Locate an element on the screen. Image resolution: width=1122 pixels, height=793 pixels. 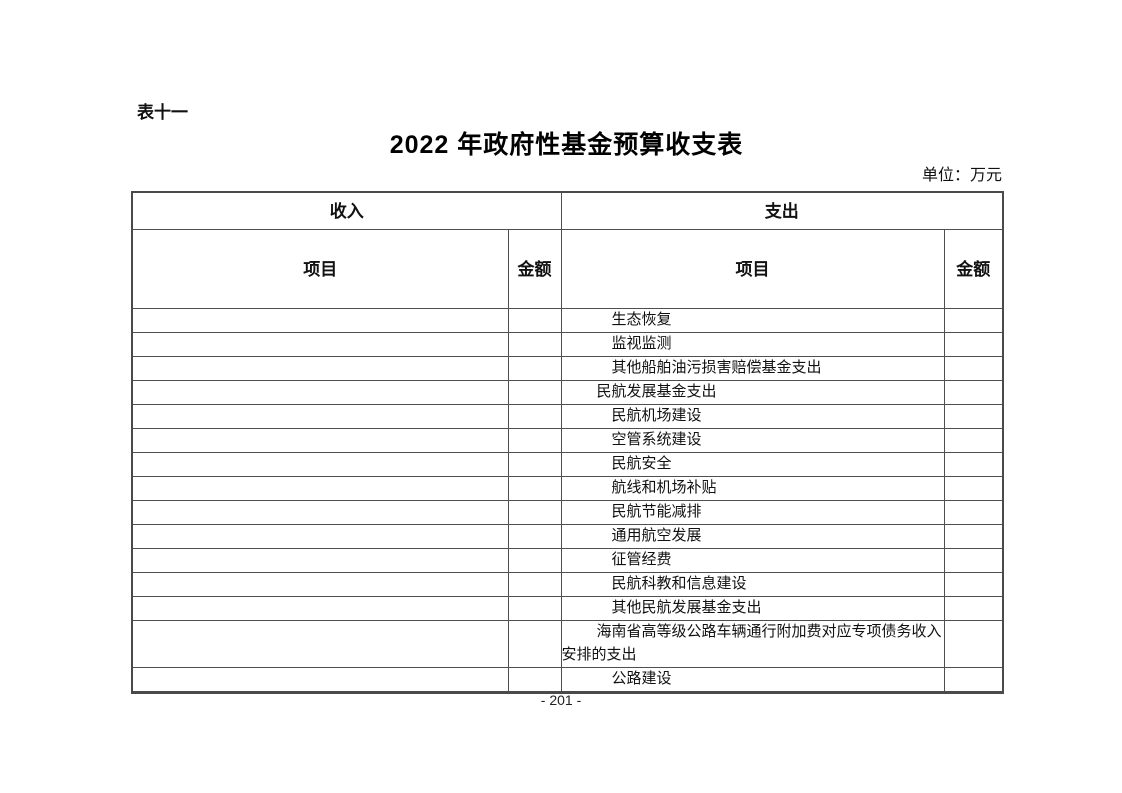
expense-item-cell: 征管经费 is located at coordinates (752, 560).